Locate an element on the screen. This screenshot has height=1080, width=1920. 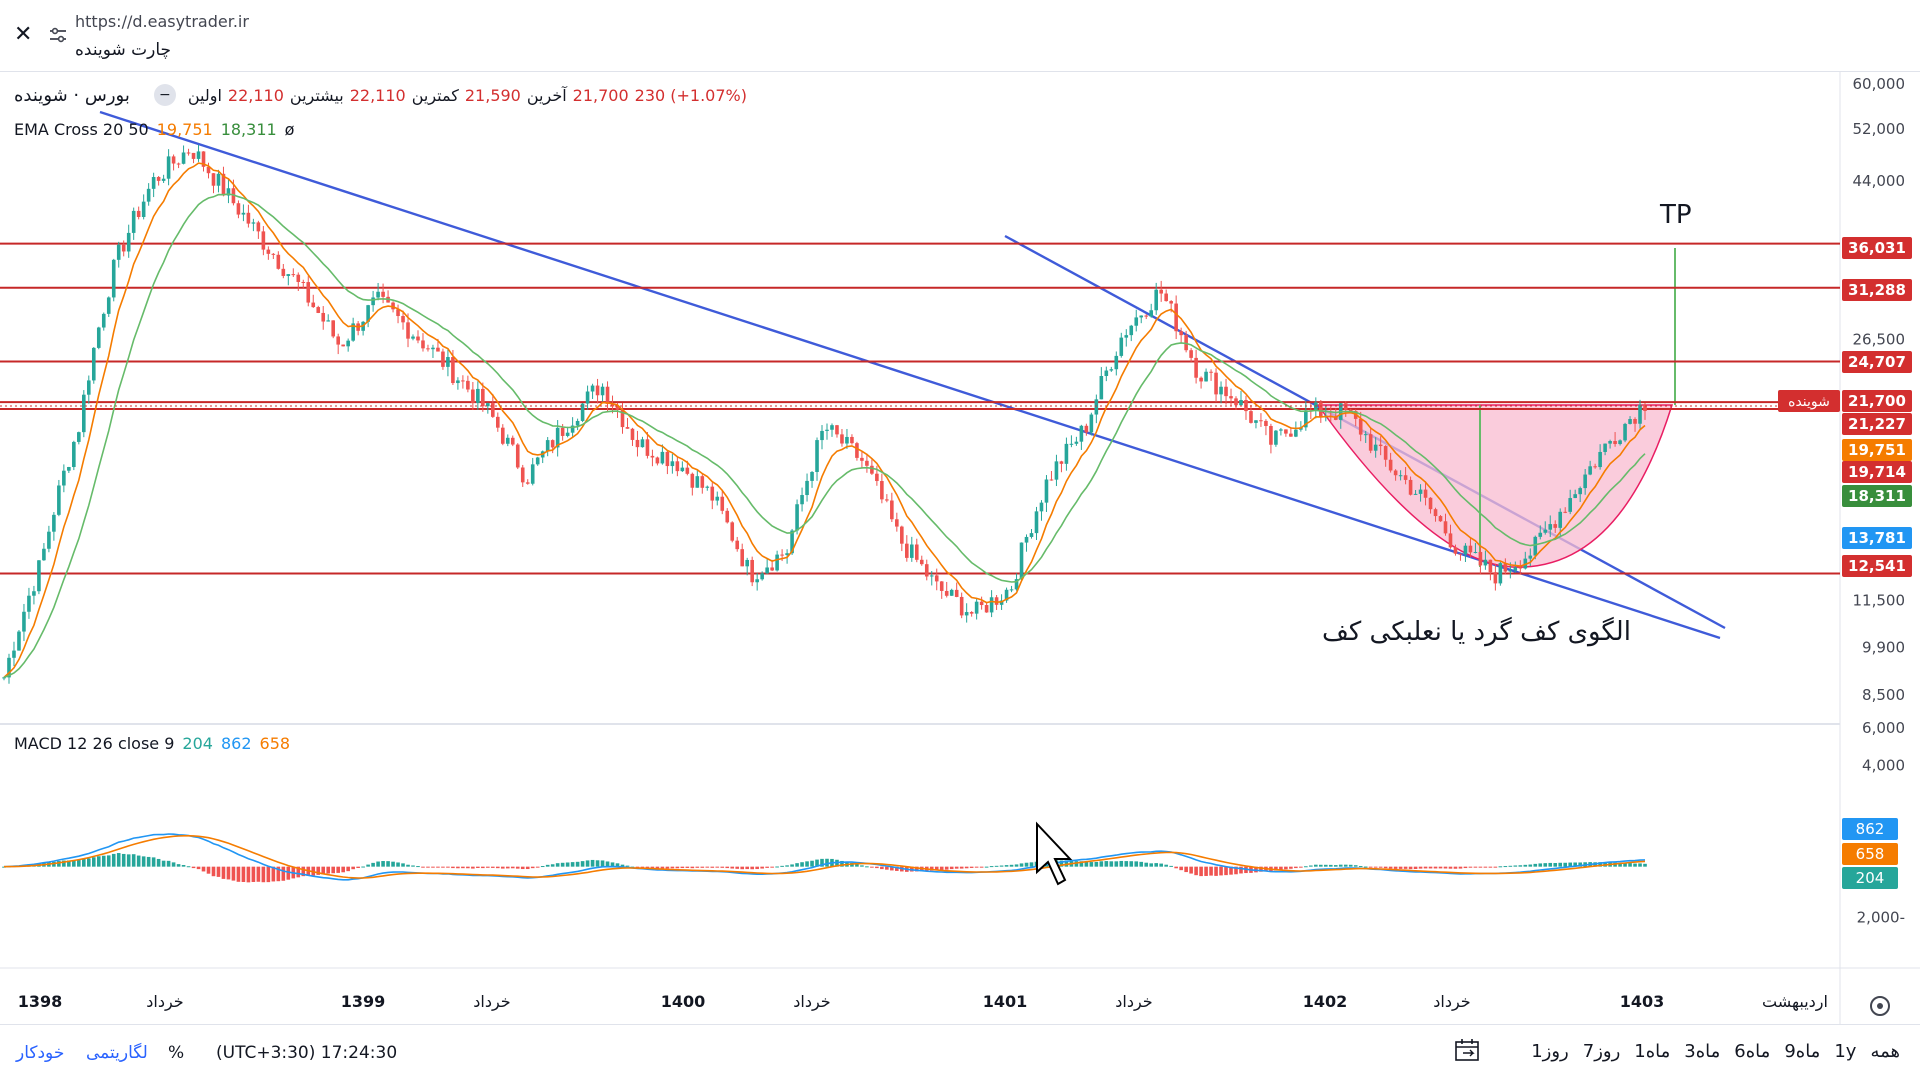
macd-value-badge-text: 862 is located at coordinates (1870, 829).